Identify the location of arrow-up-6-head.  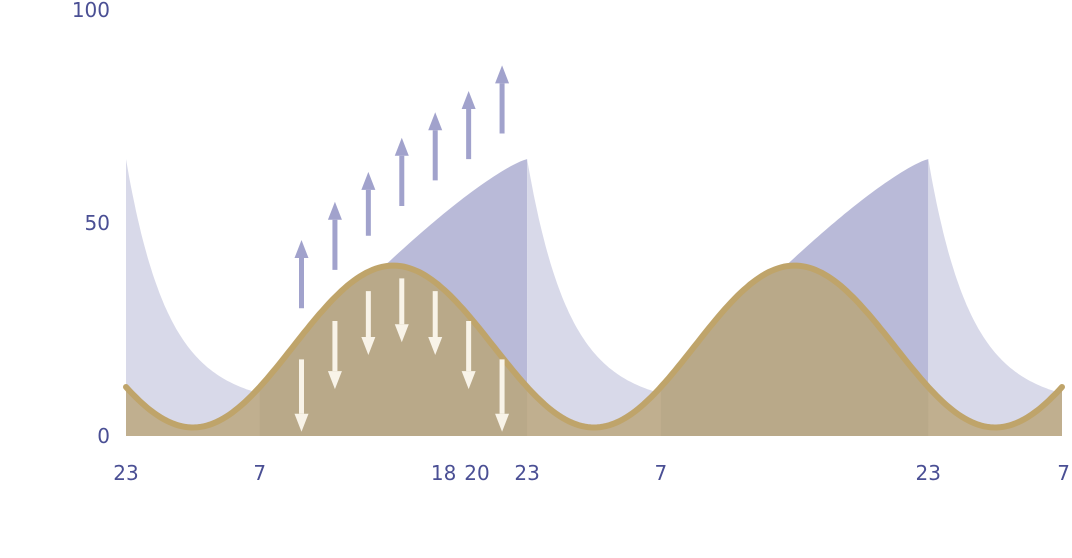
(468, 99).